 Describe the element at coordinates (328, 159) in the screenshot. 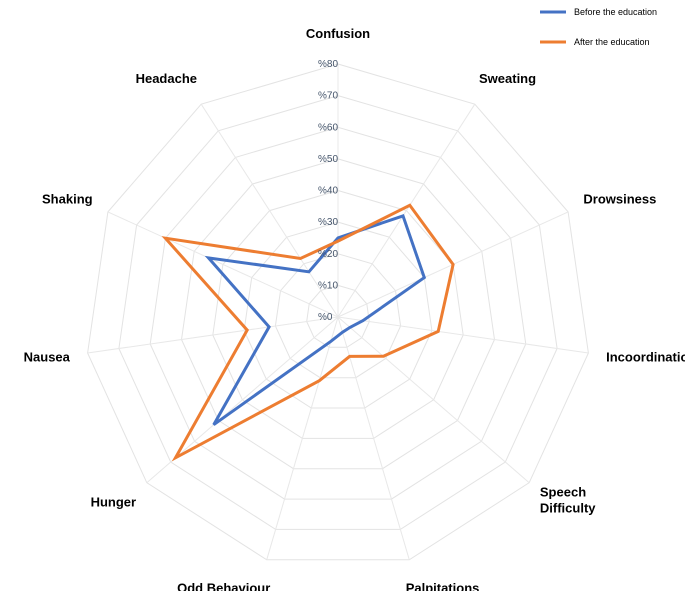

I see `tick-label: %50` at that location.